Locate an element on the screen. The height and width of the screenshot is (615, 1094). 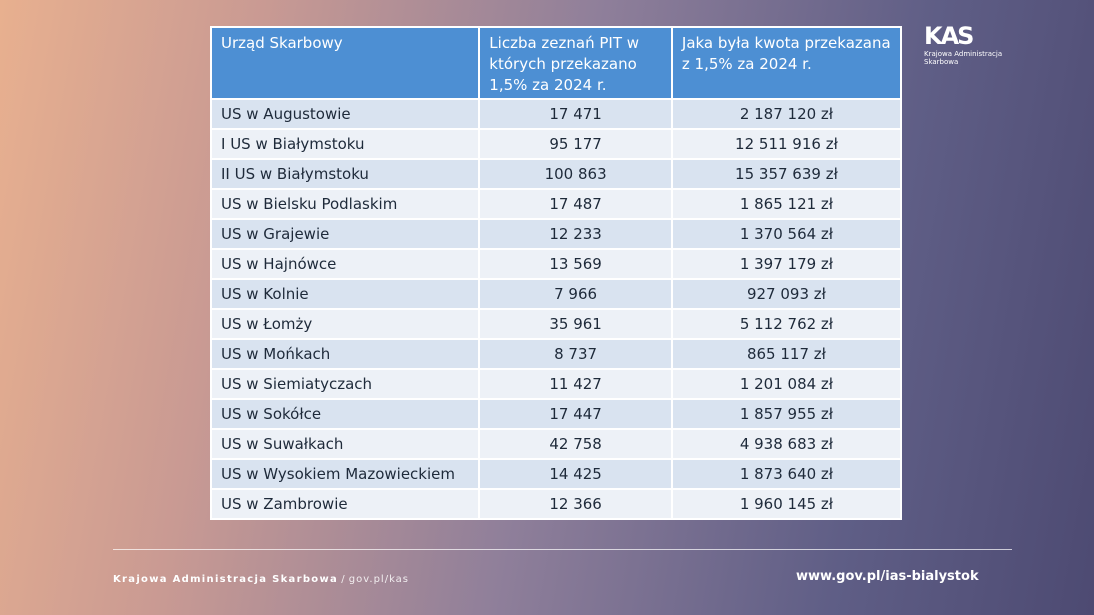
table-cell: I US w Białymstoku is located at coordinates (345, 144).